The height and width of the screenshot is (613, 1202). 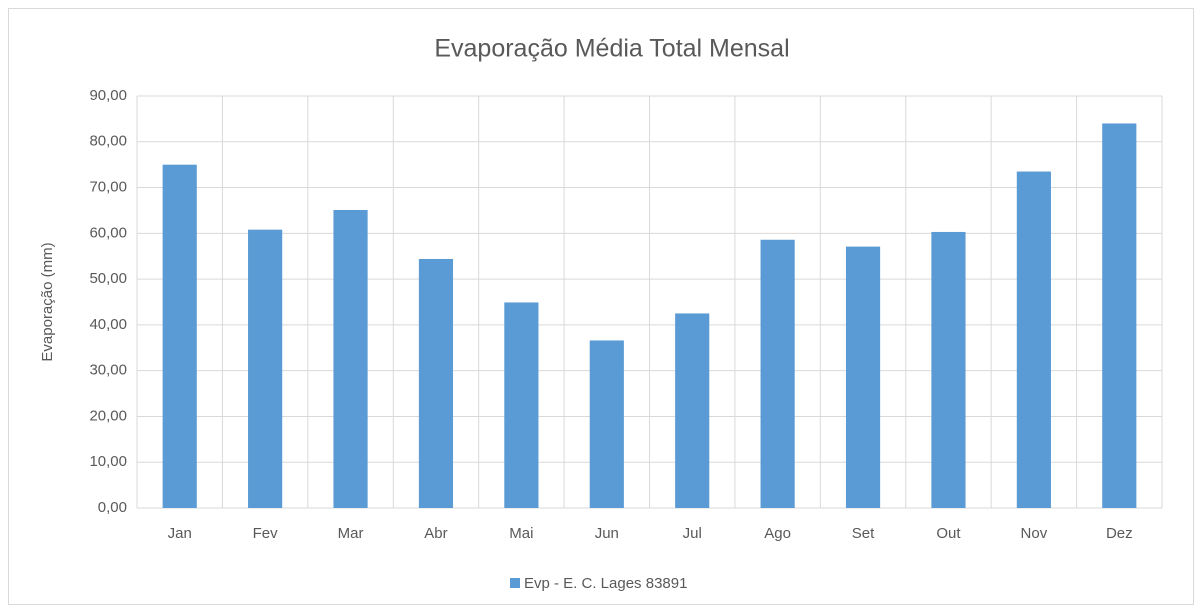 What do you see at coordinates (863, 533) in the screenshot?
I see `x-tick-label: Set` at bounding box center [863, 533].